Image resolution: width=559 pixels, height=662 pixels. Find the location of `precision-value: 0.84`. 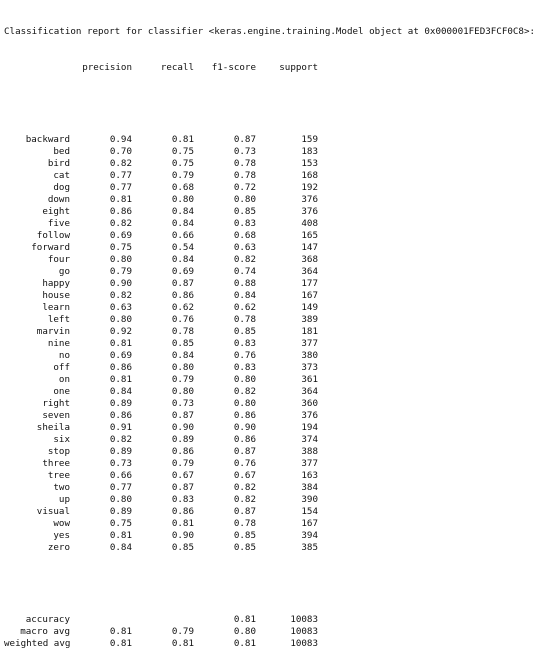

precision-value: 0.84 is located at coordinates (120, 391).